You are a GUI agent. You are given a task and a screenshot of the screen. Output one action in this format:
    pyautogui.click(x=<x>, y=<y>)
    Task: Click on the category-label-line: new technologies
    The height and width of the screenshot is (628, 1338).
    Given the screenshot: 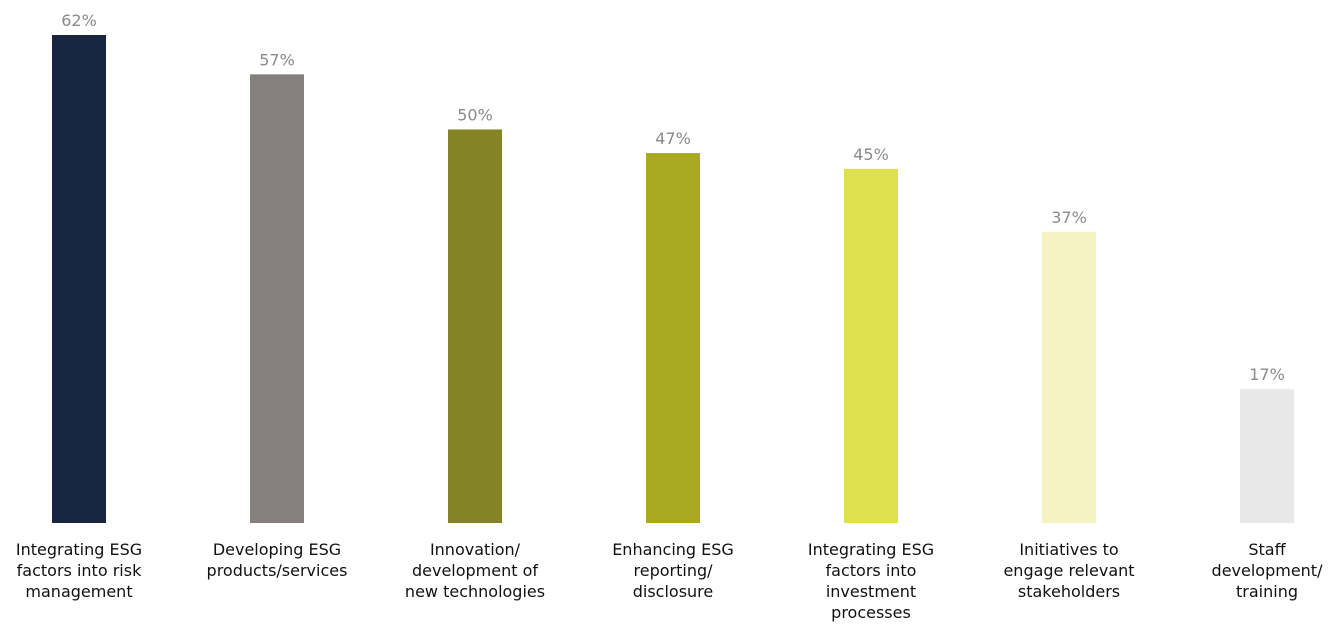 What is the action you would take?
    pyautogui.click(x=475, y=591)
    